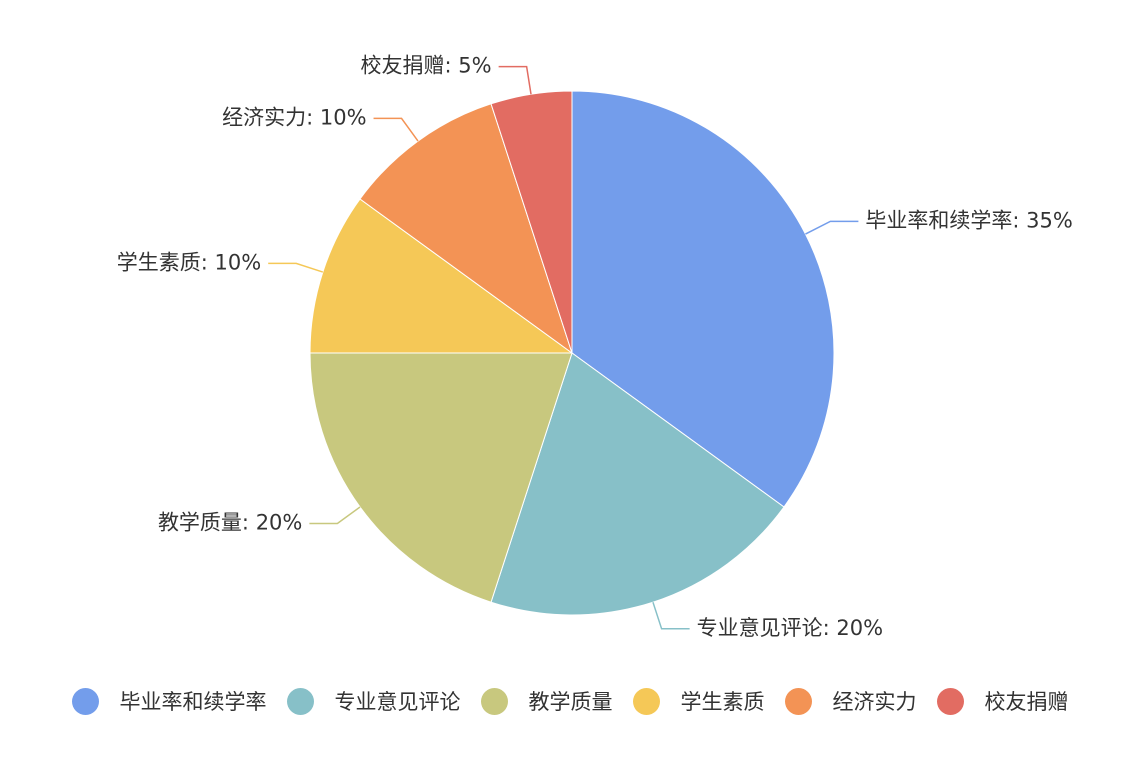 The image size is (1140, 784). I want to click on slice-label-economy: 经济实力: 10%, so click(294, 117).